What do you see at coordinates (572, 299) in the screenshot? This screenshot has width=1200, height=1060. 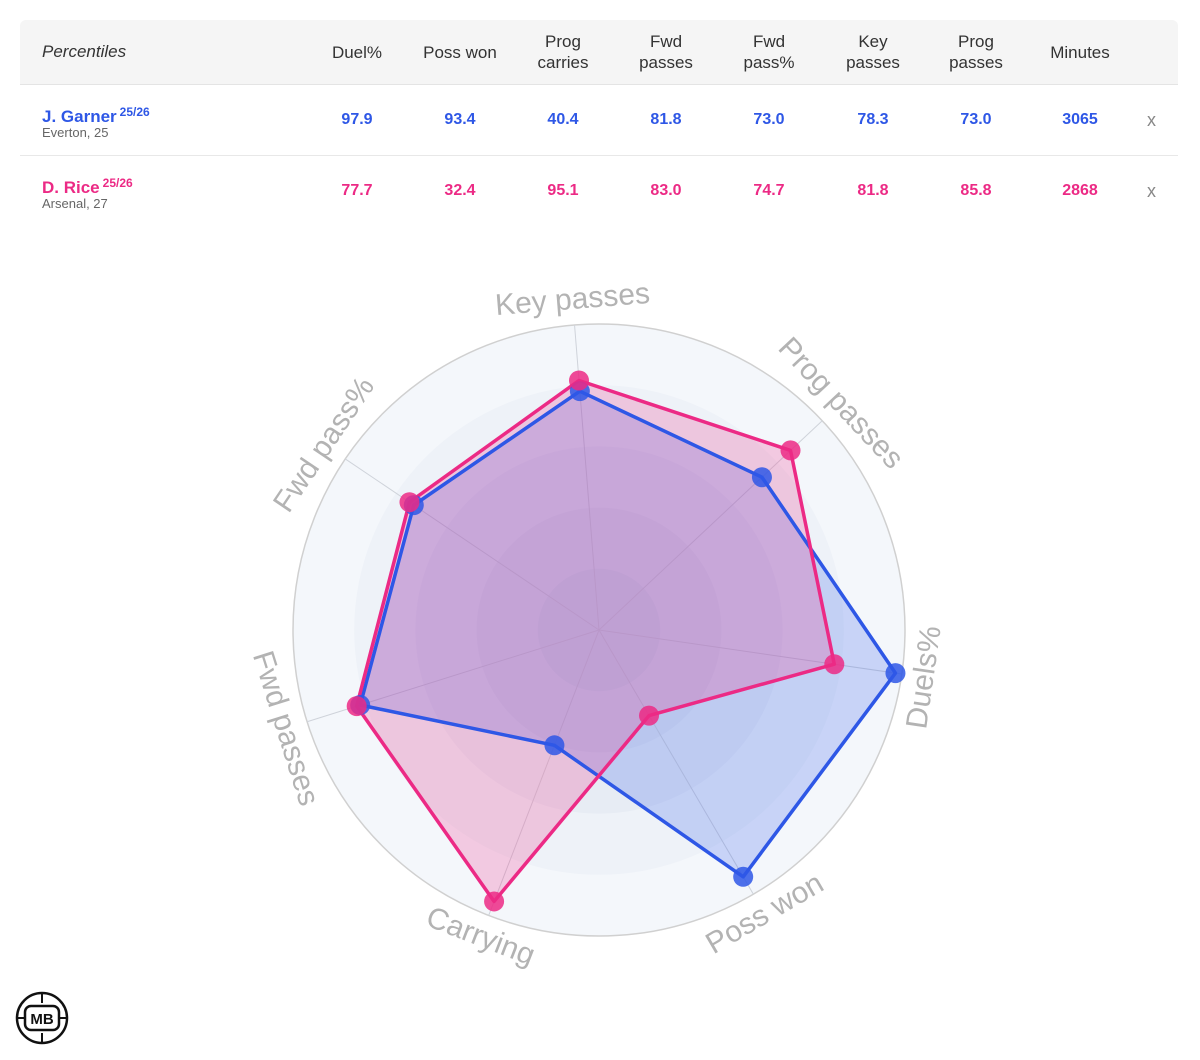 I see `axis-label: Key passes` at bounding box center [572, 299].